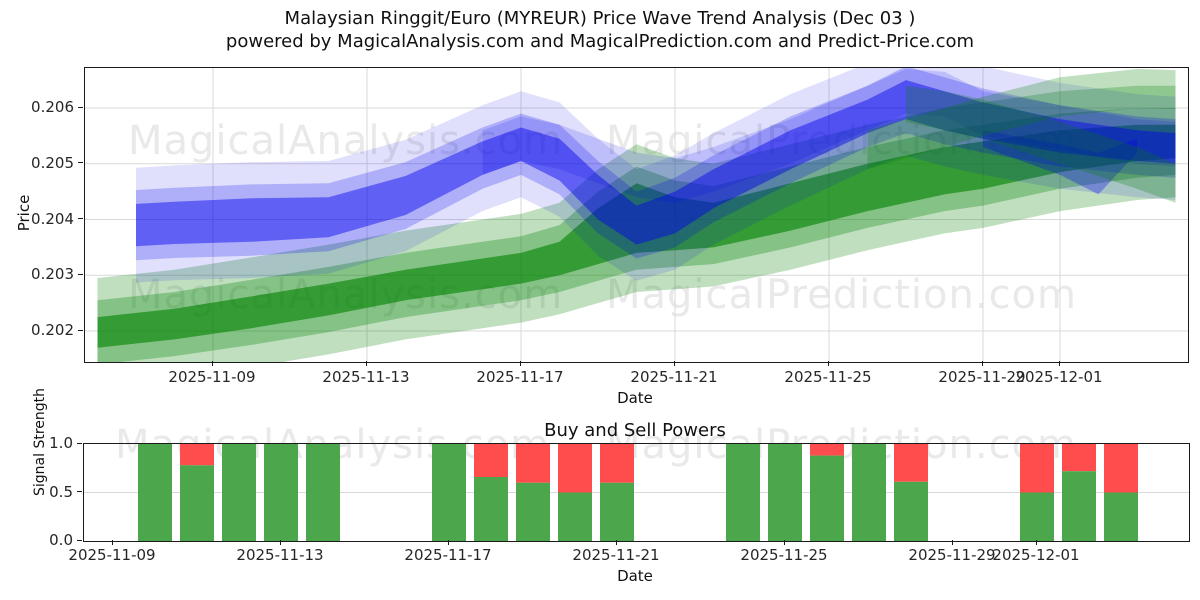  What do you see at coordinates (448, 555) in the screenshot?
I see `signal-x-tick-label: 2025-11-17` at bounding box center [448, 555].